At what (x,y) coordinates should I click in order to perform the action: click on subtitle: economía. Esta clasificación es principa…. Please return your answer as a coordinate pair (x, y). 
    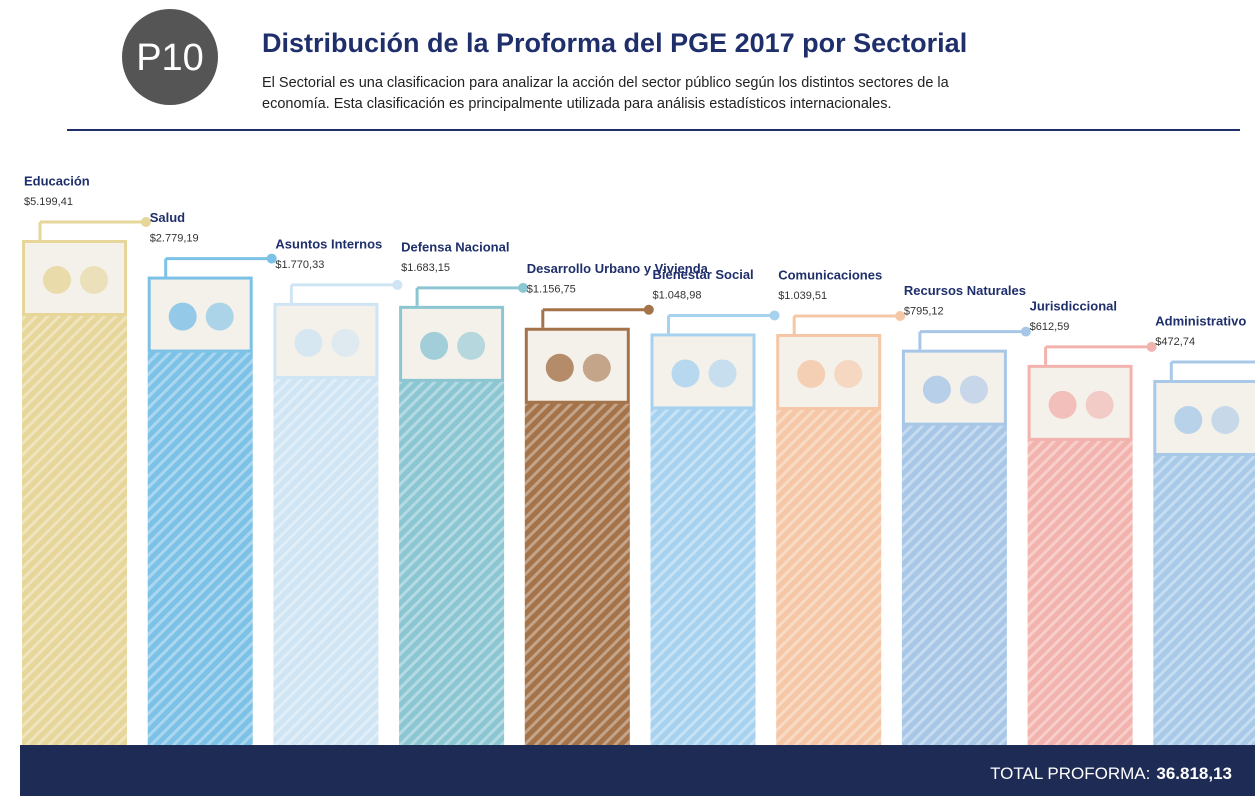
    Looking at the image, I should click on (576, 104).